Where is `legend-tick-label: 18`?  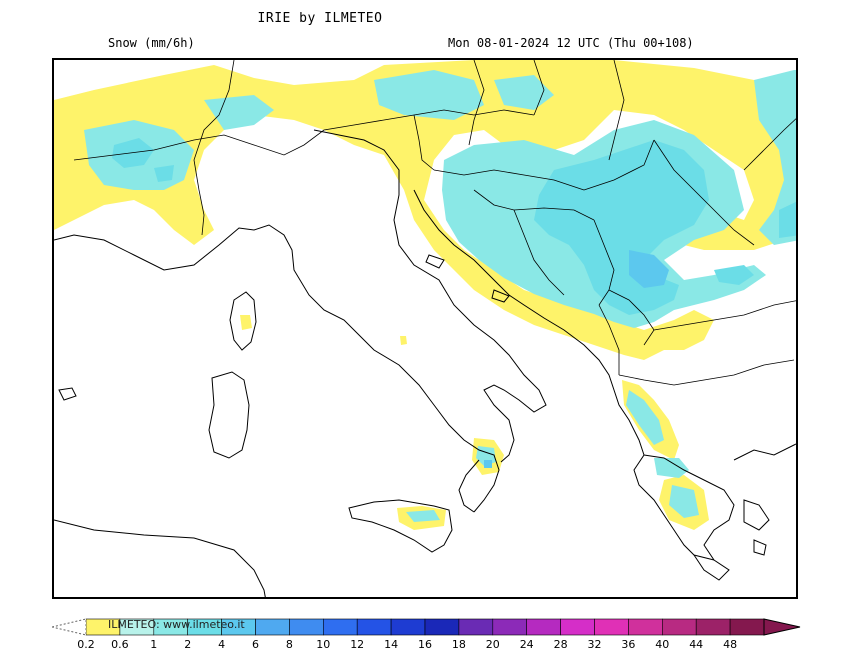
legend-tick-label: 18 is located at coordinates (458, 644).